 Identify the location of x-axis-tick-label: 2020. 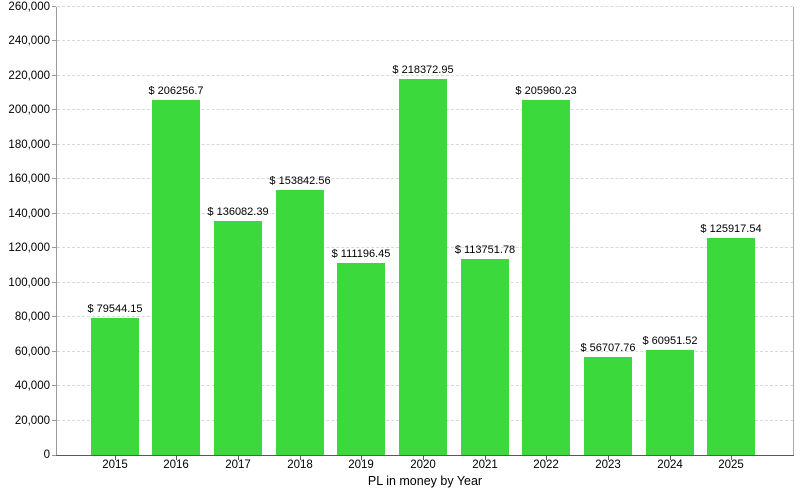
(423, 465).